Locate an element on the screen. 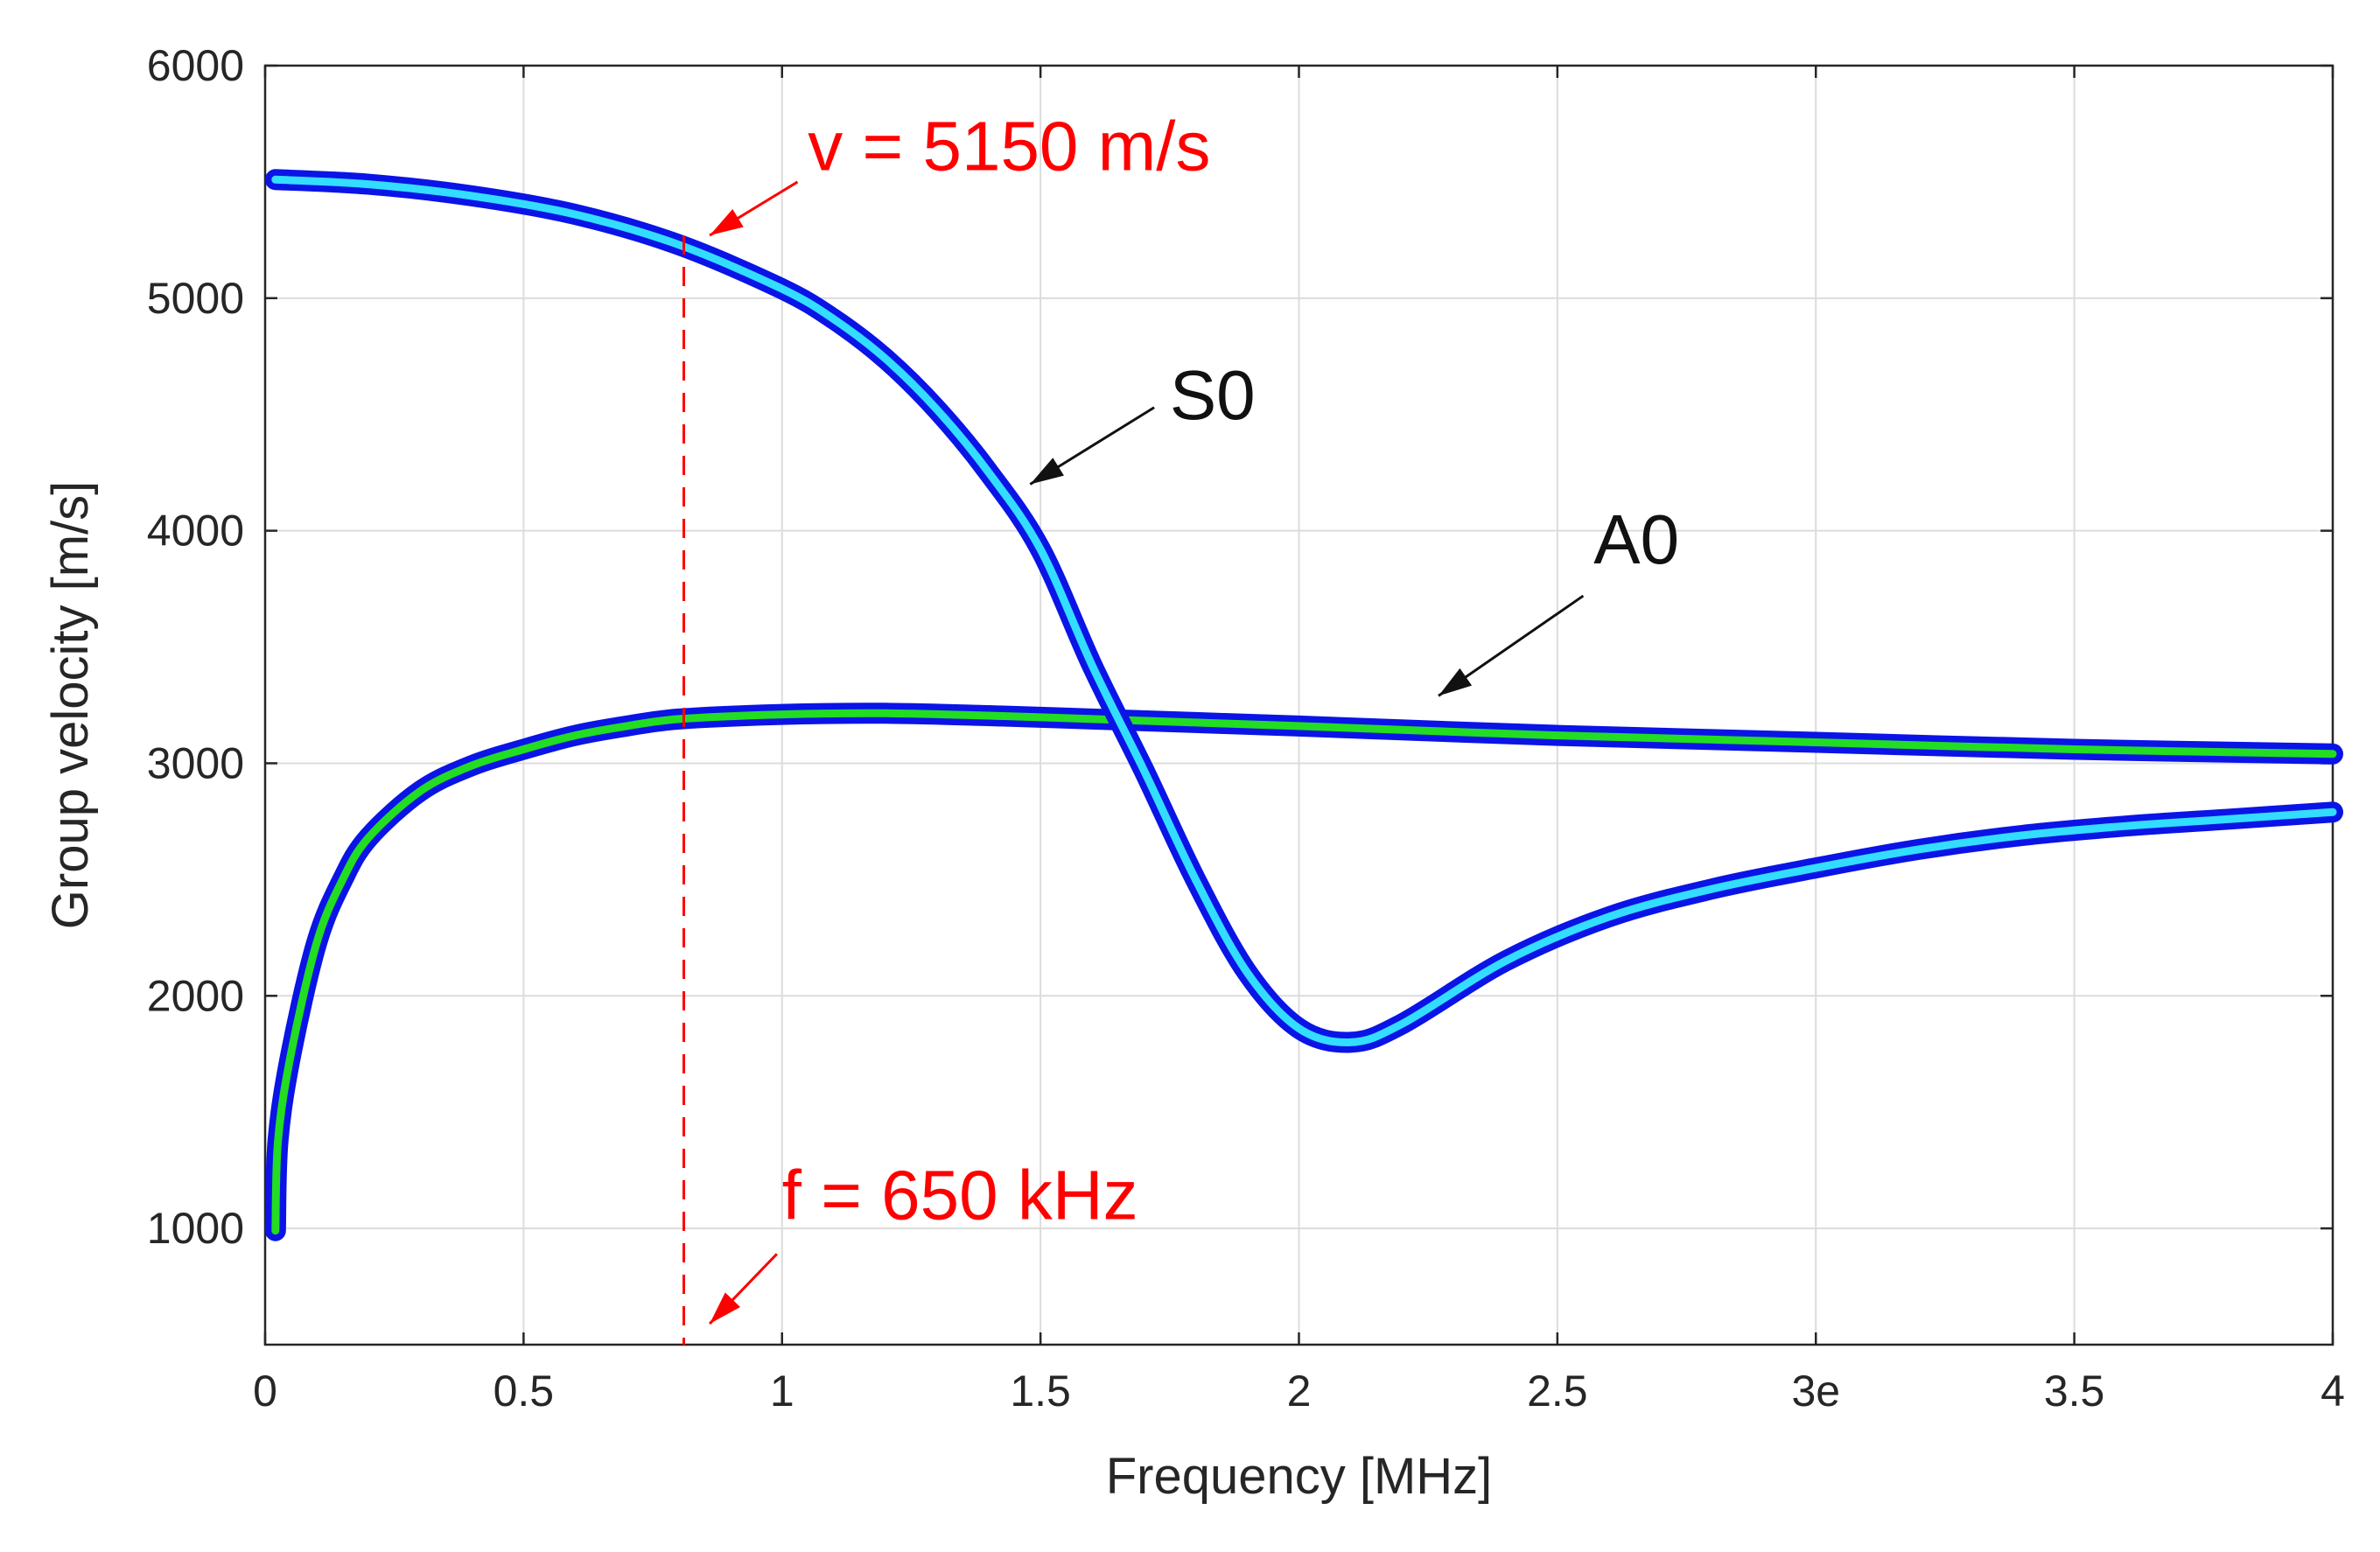 The image size is (2380, 1552). y-axis-label: Group velocity [m/s] is located at coordinates (70, 705).